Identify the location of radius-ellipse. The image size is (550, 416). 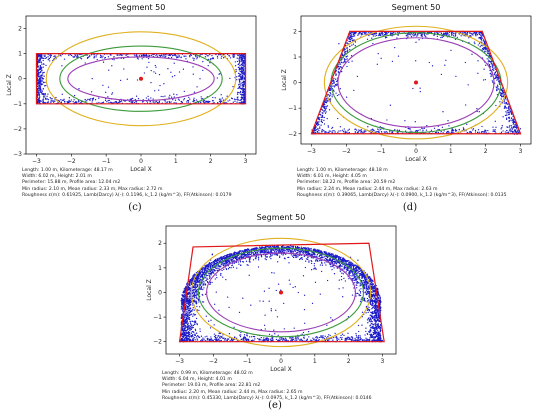
(416, 82).